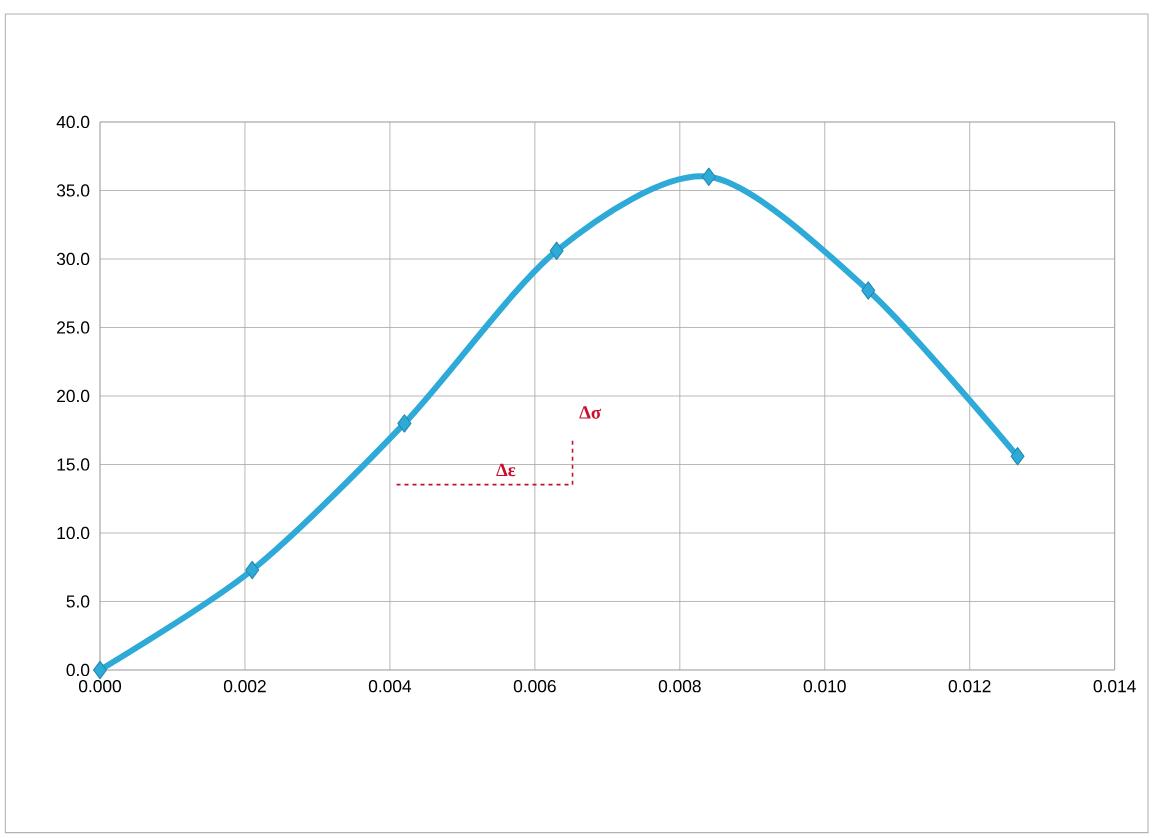 The image size is (1154, 838). I want to click on x-tick-label: 0.000, so click(100, 686).